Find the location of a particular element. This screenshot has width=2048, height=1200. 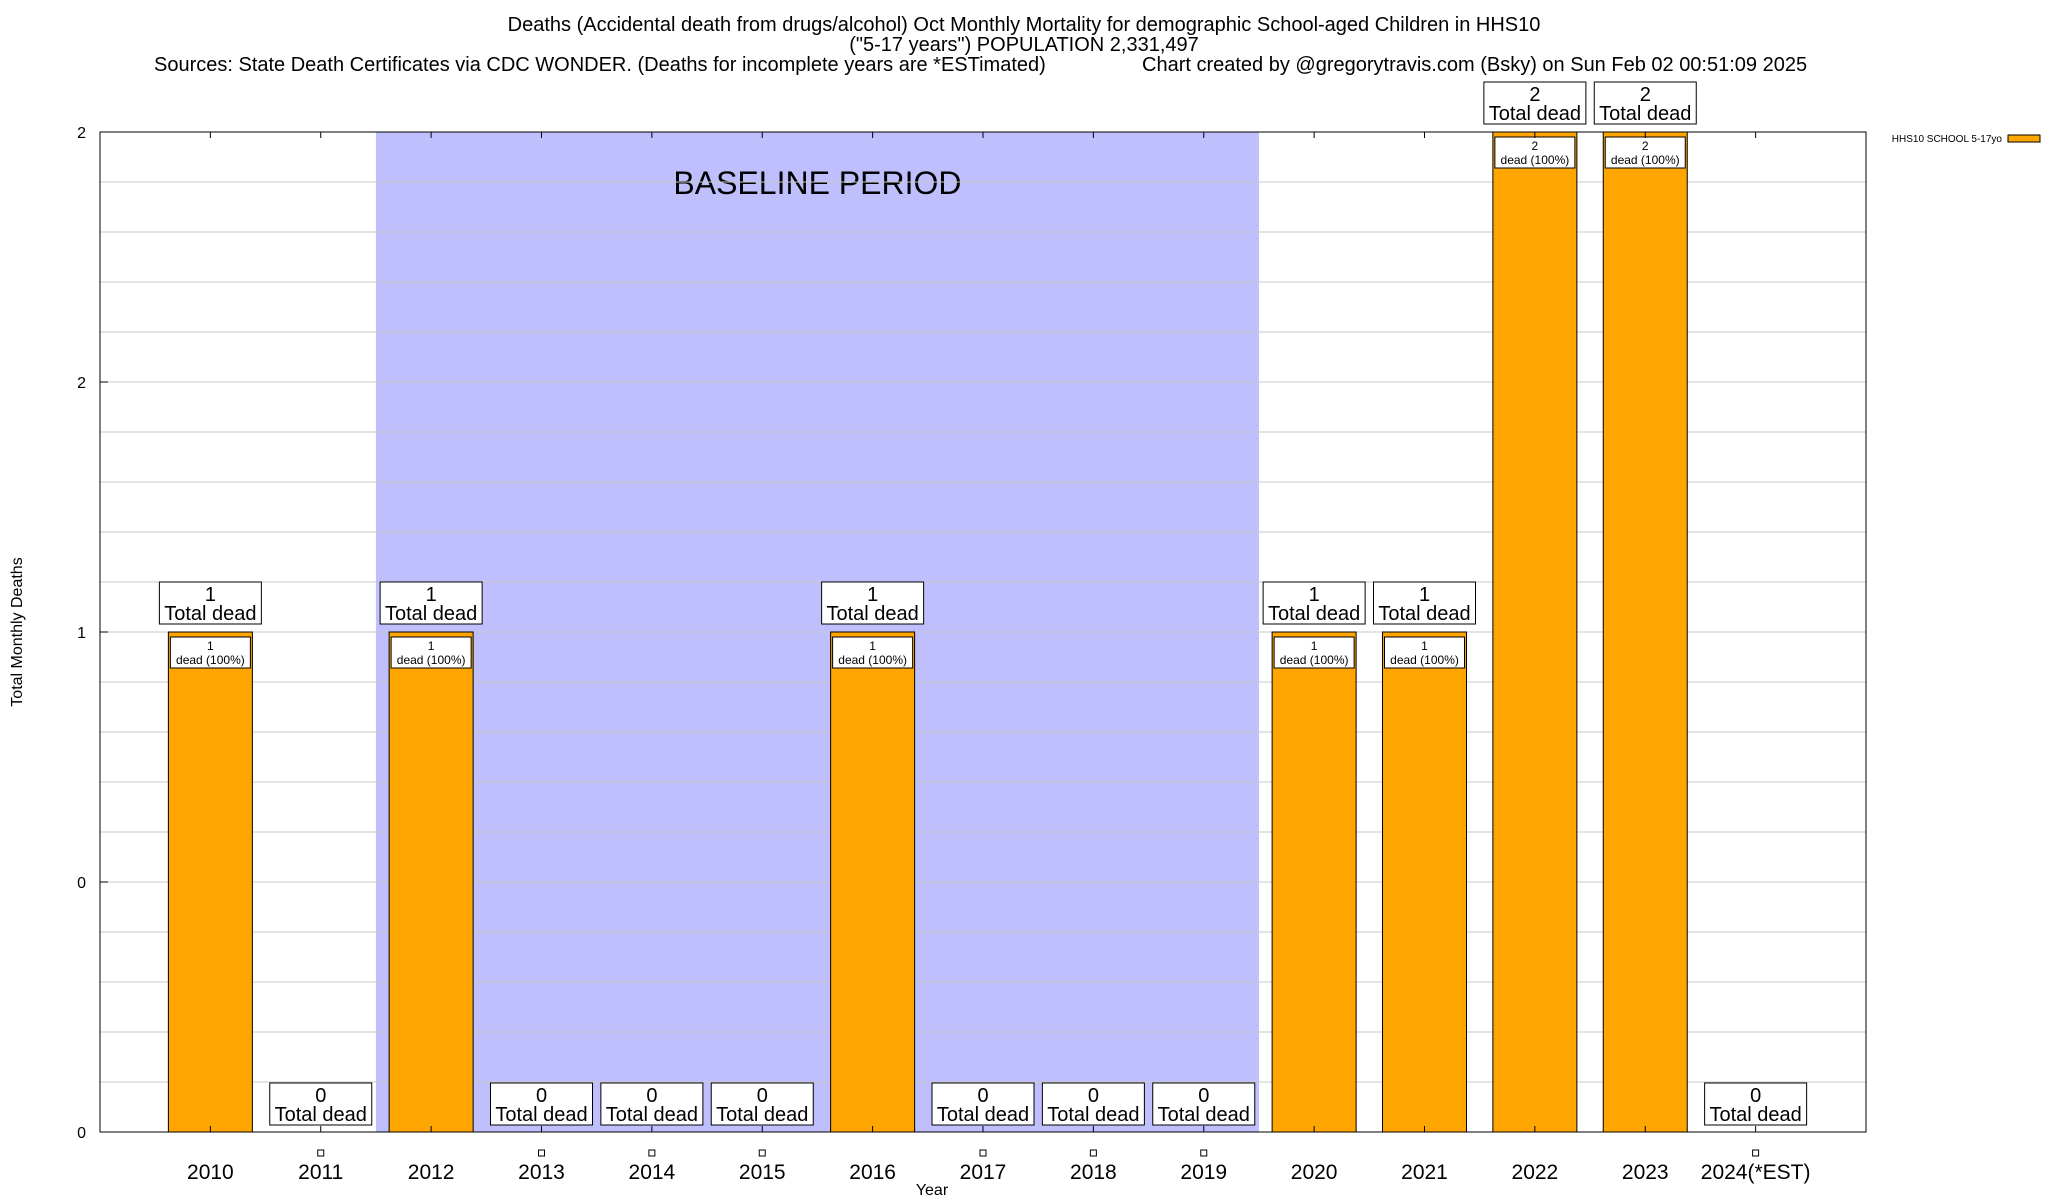

y-tick-label: 1 is located at coordinates (81, 633).